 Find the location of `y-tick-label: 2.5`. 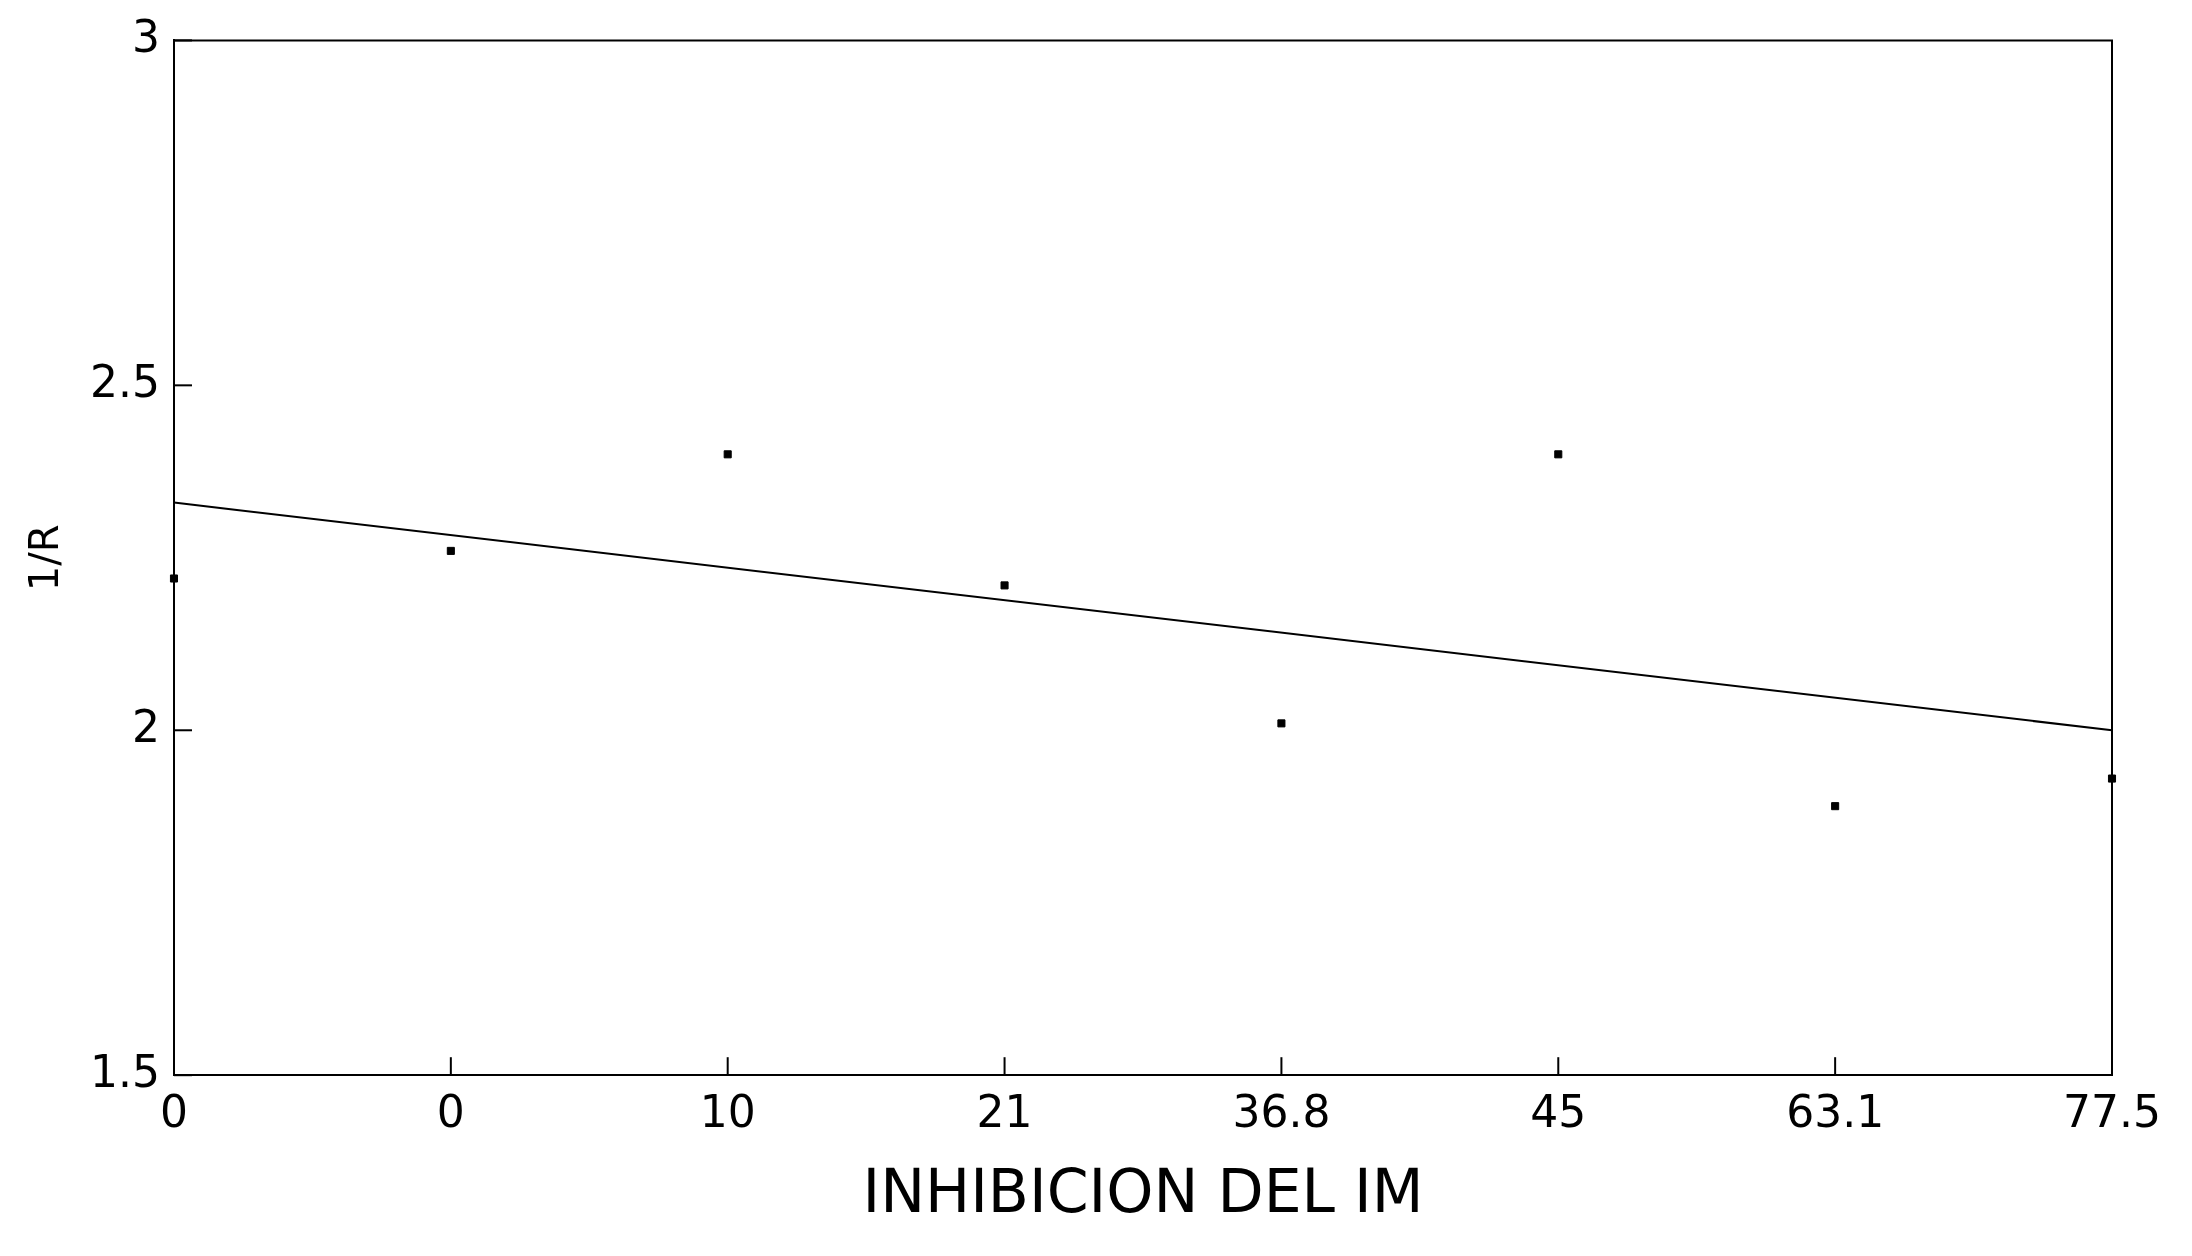

y-tick-label: 2.5 is located at coordinates (124, 381).